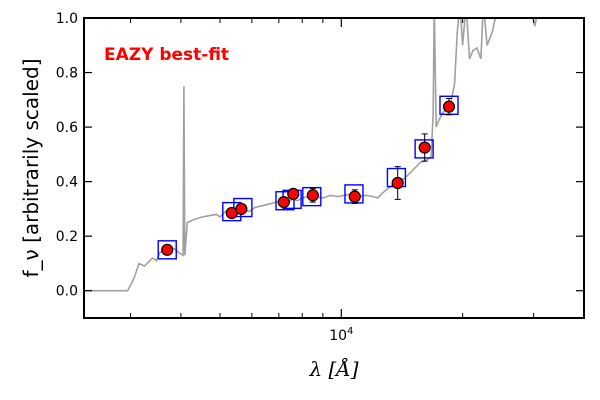  What do you see at coordinates (67, 128) in the screenshot?
I see `y-tick-label: 0.6` at bounding box center [67, 128].